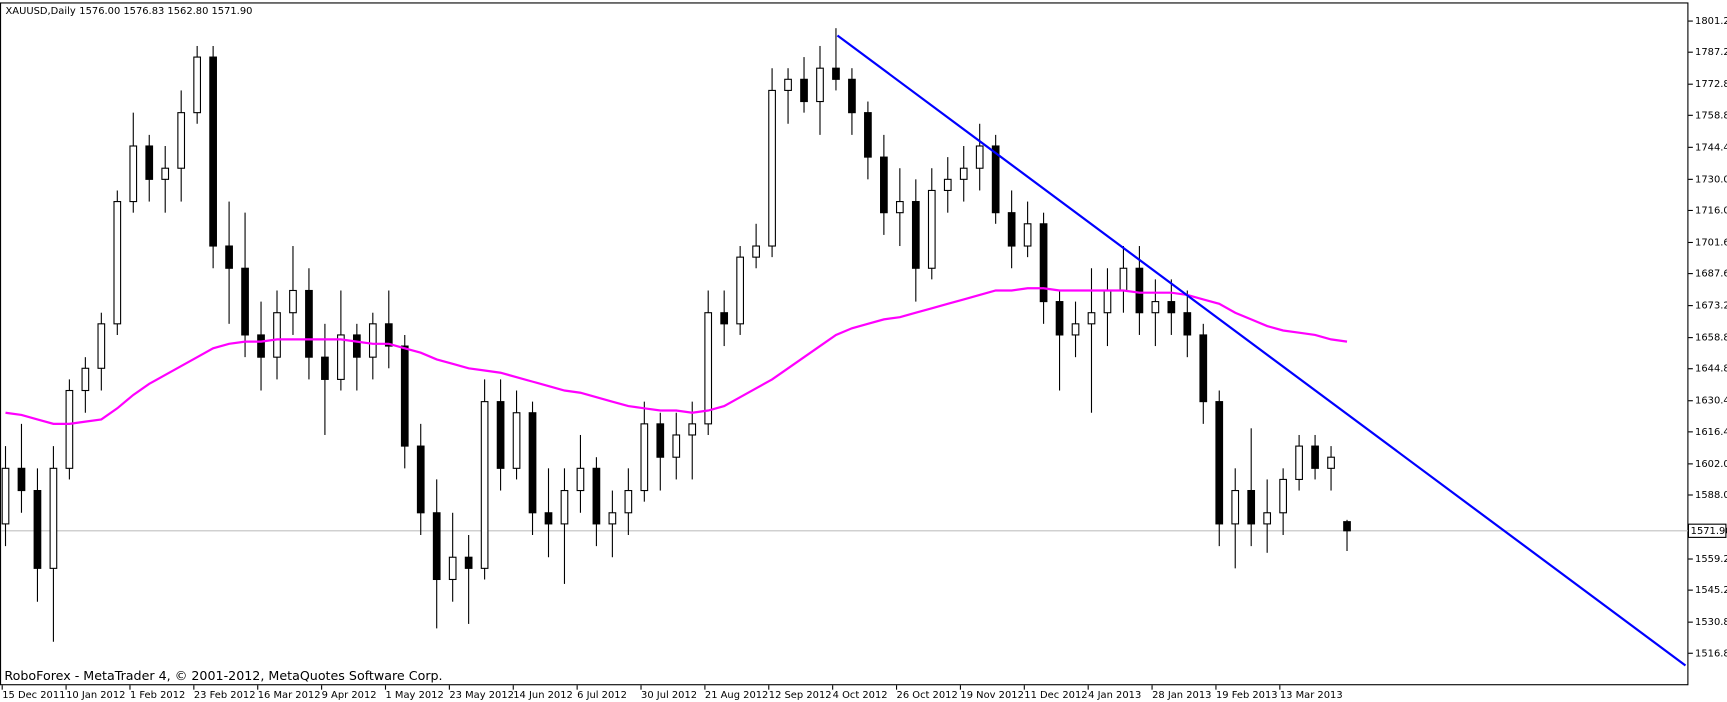  Describe the element at coordinates (41, 11) in the screenshot. I see `chart-title: XAUUSD,Daily` at that location.